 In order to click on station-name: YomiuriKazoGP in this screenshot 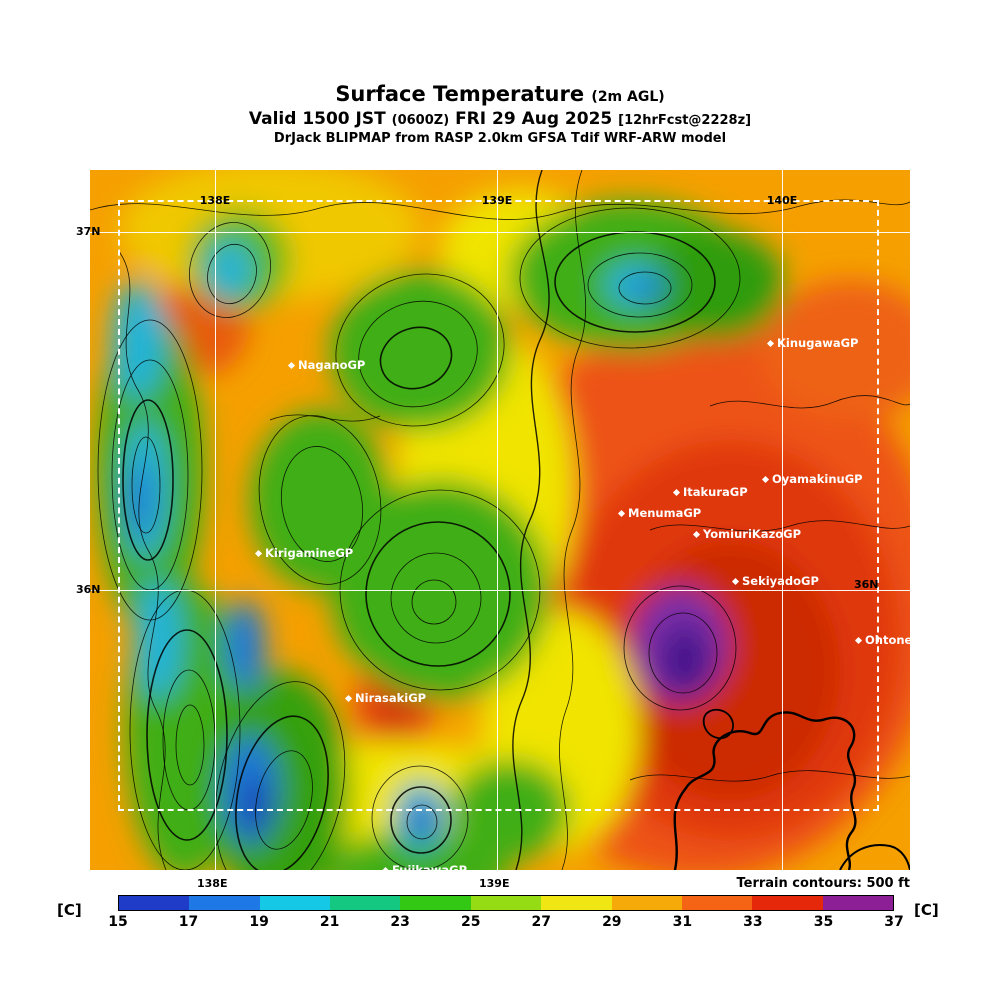, I will do `click(752, 534)`.